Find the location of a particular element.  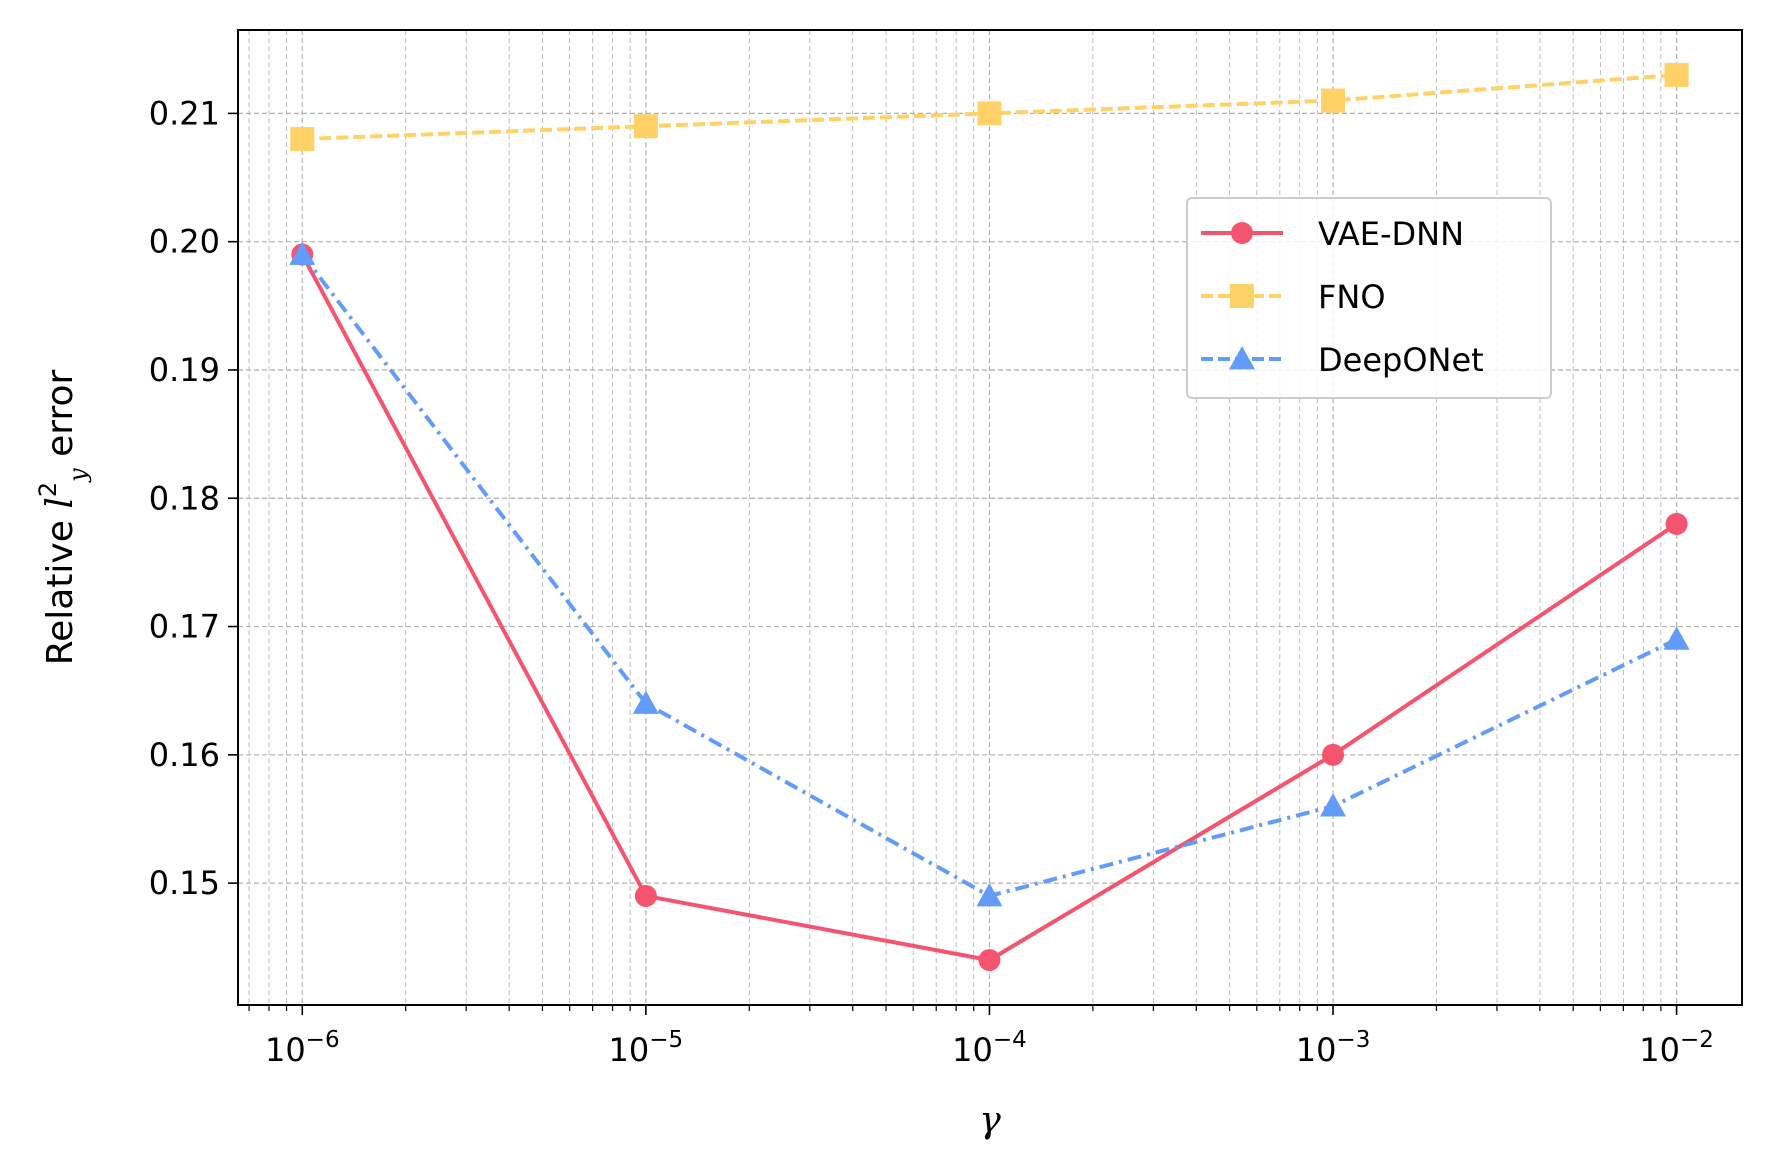

legend-deeponet-label: DeepONet is located at coordinates (1401, 360).